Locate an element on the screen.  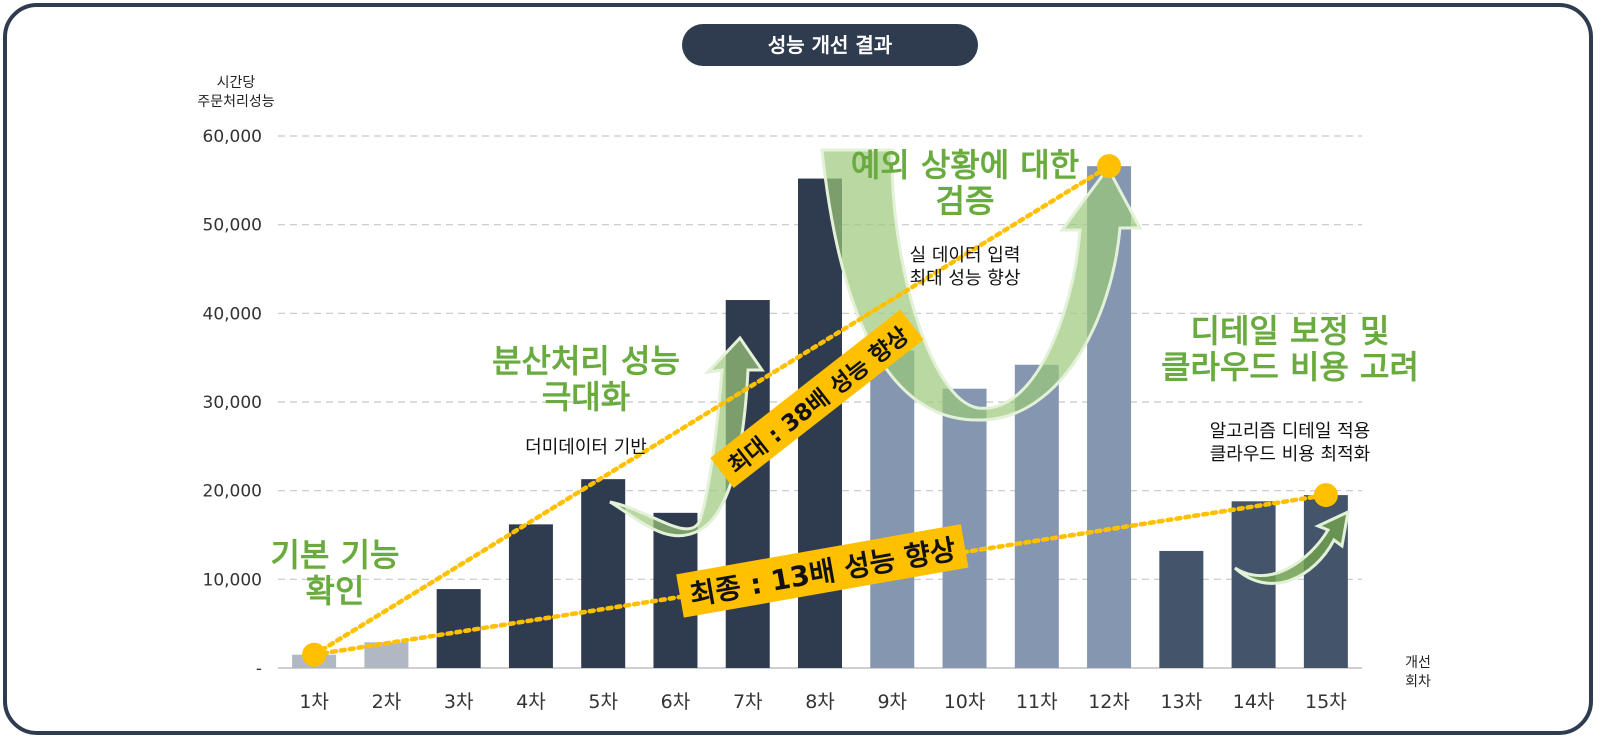
annotation-note-4: 알고리즘 디테일 적용 클라우드 비용 최적화 is located at coordinates (1290, 443).